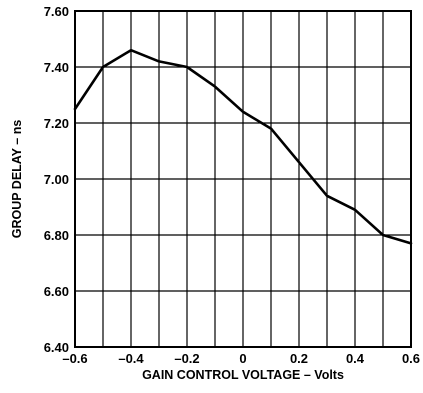 Image resolution: width=423 pixels, height=393 pixels. I want to click on y-tick-labels: 6.40 6.60 6.80 7.00 7.20 7.40 7.60, so click(56, 179).